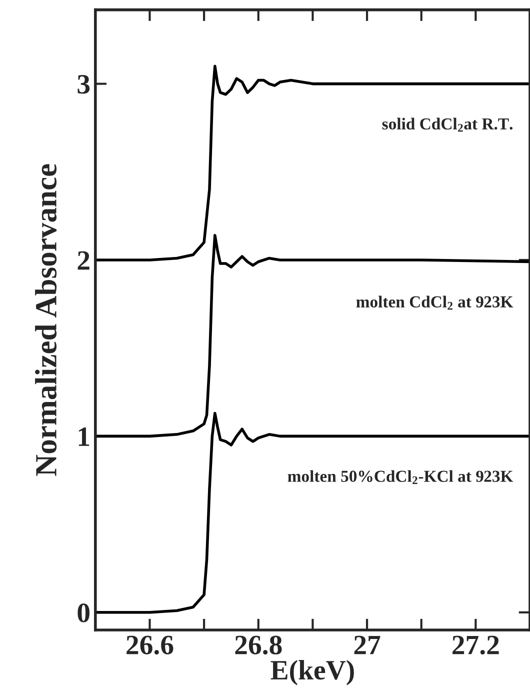 This screenshot has width=530, height=700. I want to click on x-tick-label: 27, so click(367, 645).